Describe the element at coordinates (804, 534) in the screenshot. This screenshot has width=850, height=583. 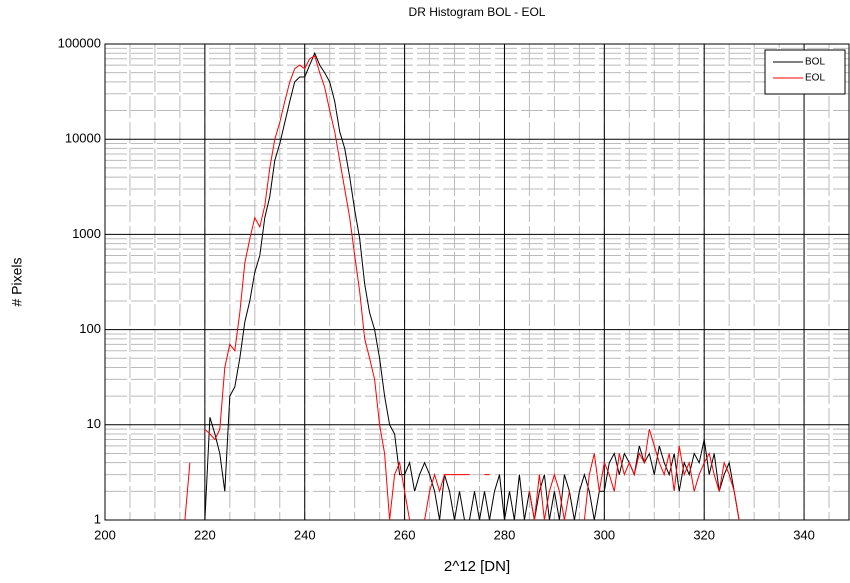
I see `x-tick-label: 340` at that location.